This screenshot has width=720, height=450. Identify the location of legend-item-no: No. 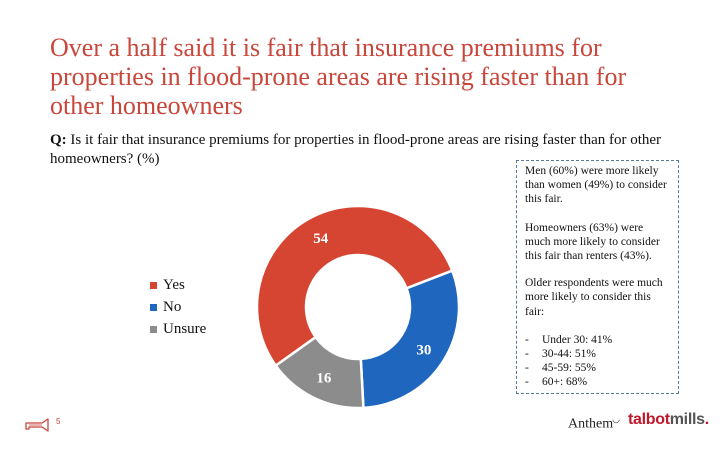
(178, 307).